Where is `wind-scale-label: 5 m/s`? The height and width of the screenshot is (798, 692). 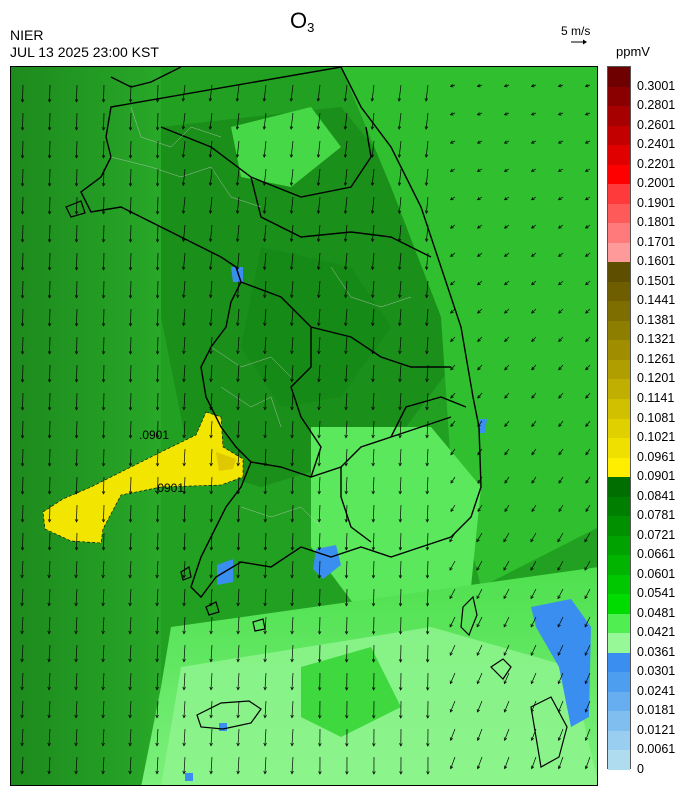 wind-scale-label: 5 m/s is located at coordinates (576, 31).